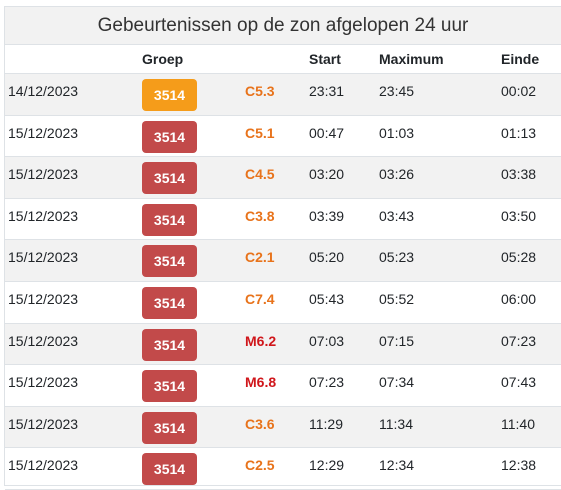  What do you see at coordinates (397, 215) in the screenshot?
I see `event-maximum: 03:43` at bounding box center [397, 215].